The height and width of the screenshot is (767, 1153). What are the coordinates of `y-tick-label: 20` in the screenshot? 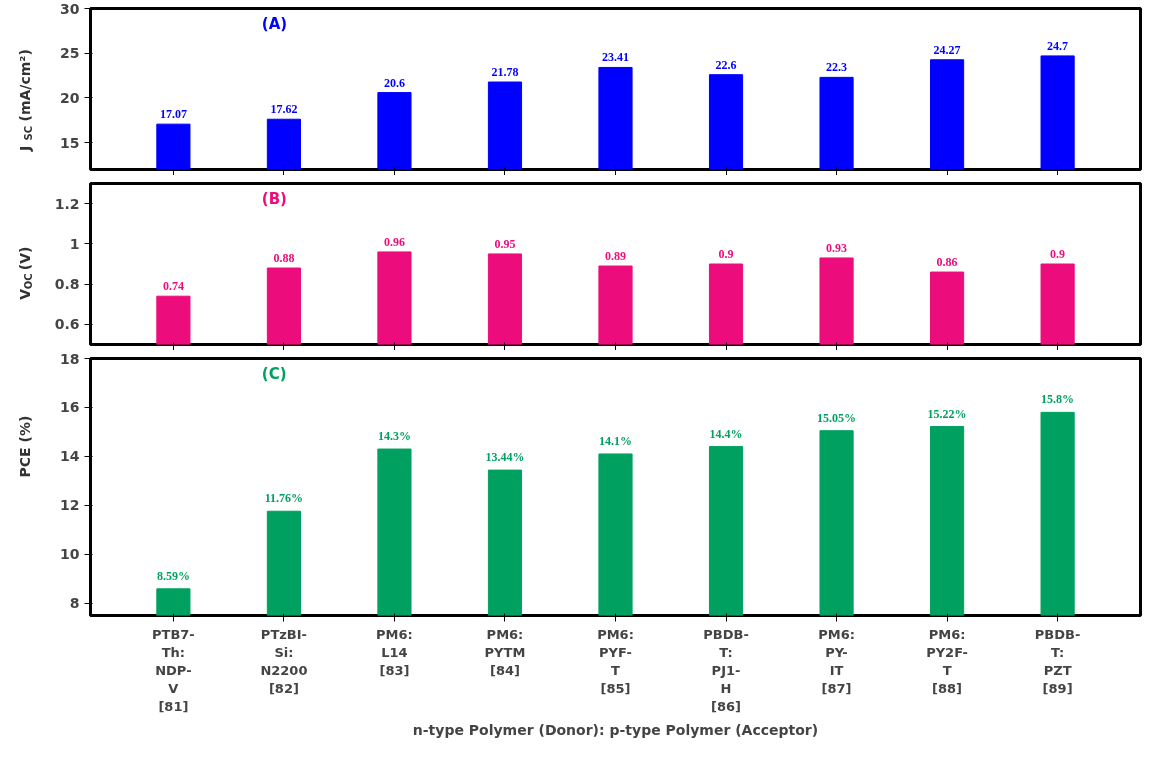 It's located at (70, 97).